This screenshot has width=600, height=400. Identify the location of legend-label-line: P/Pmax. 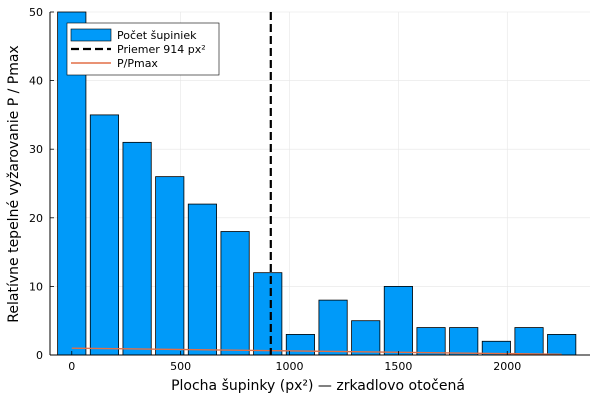
(137, 63).